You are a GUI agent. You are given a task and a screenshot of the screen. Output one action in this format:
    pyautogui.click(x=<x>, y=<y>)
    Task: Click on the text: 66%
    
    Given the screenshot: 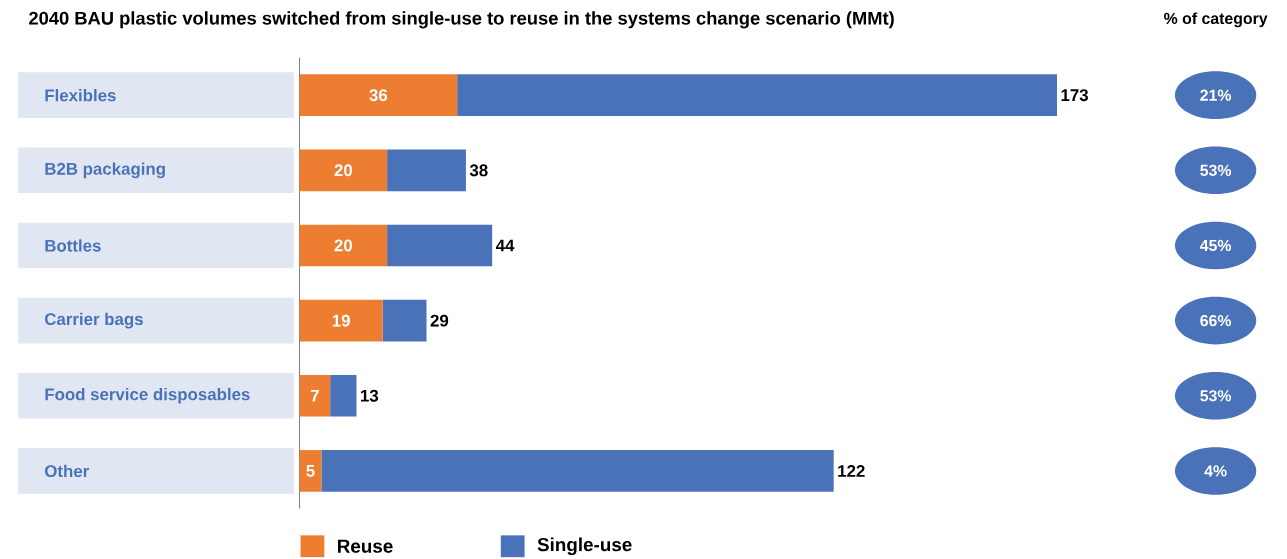 What is the action you would take?
    pyautogui.click(x=1216, y=320)
    